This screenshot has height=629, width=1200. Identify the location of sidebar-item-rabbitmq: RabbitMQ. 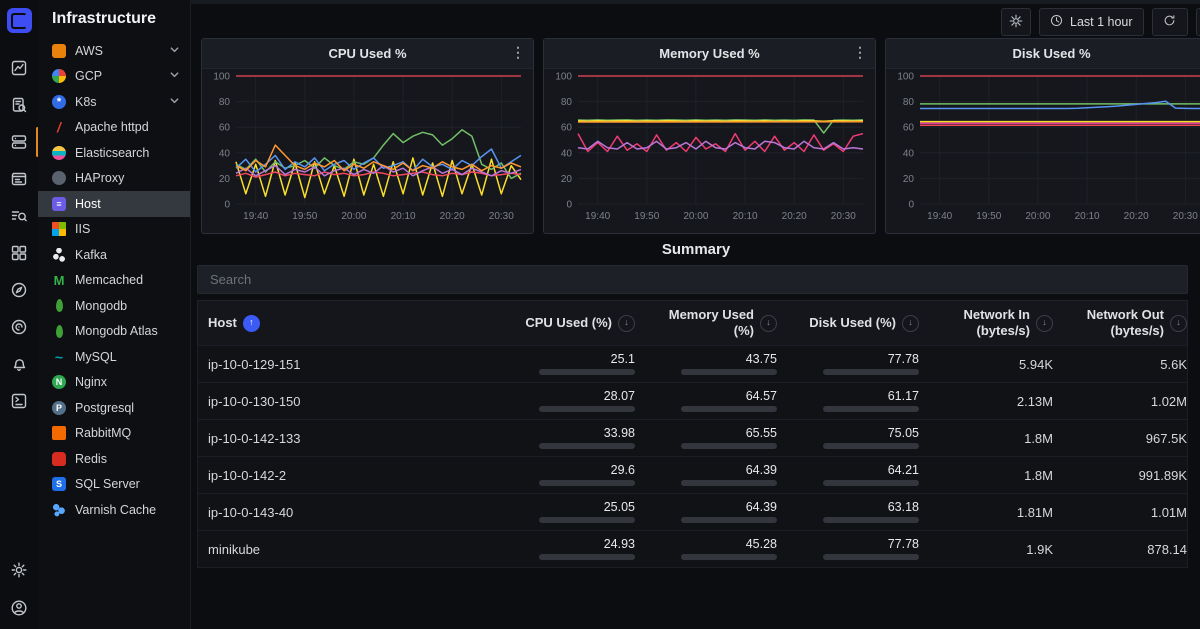
(114, 434).